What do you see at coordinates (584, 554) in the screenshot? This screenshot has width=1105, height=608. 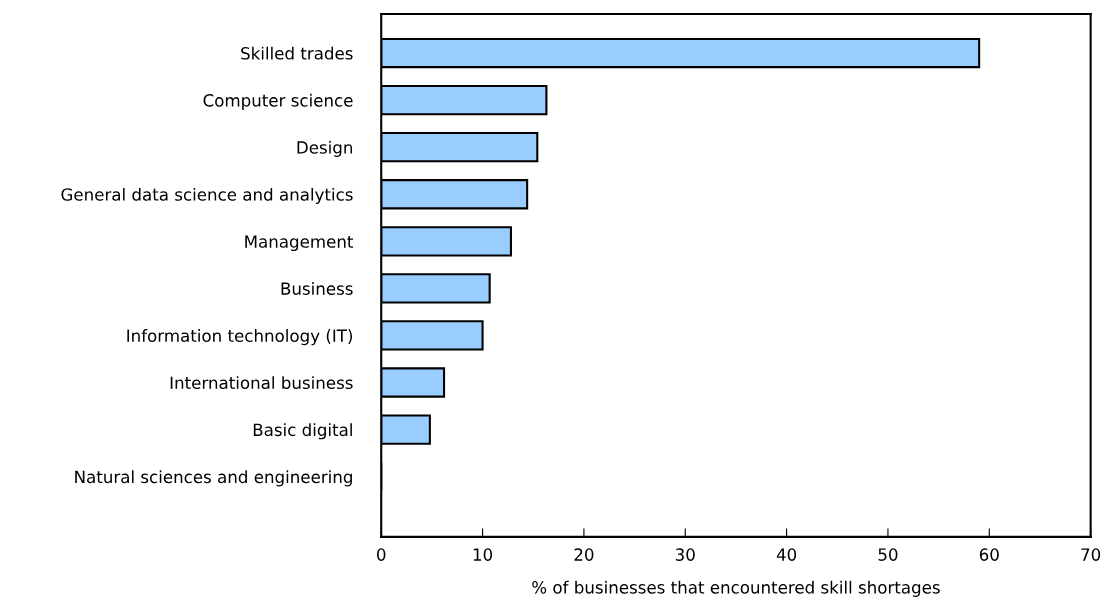 I see `x-tick-label: 20` at bounding box center [584, 554].